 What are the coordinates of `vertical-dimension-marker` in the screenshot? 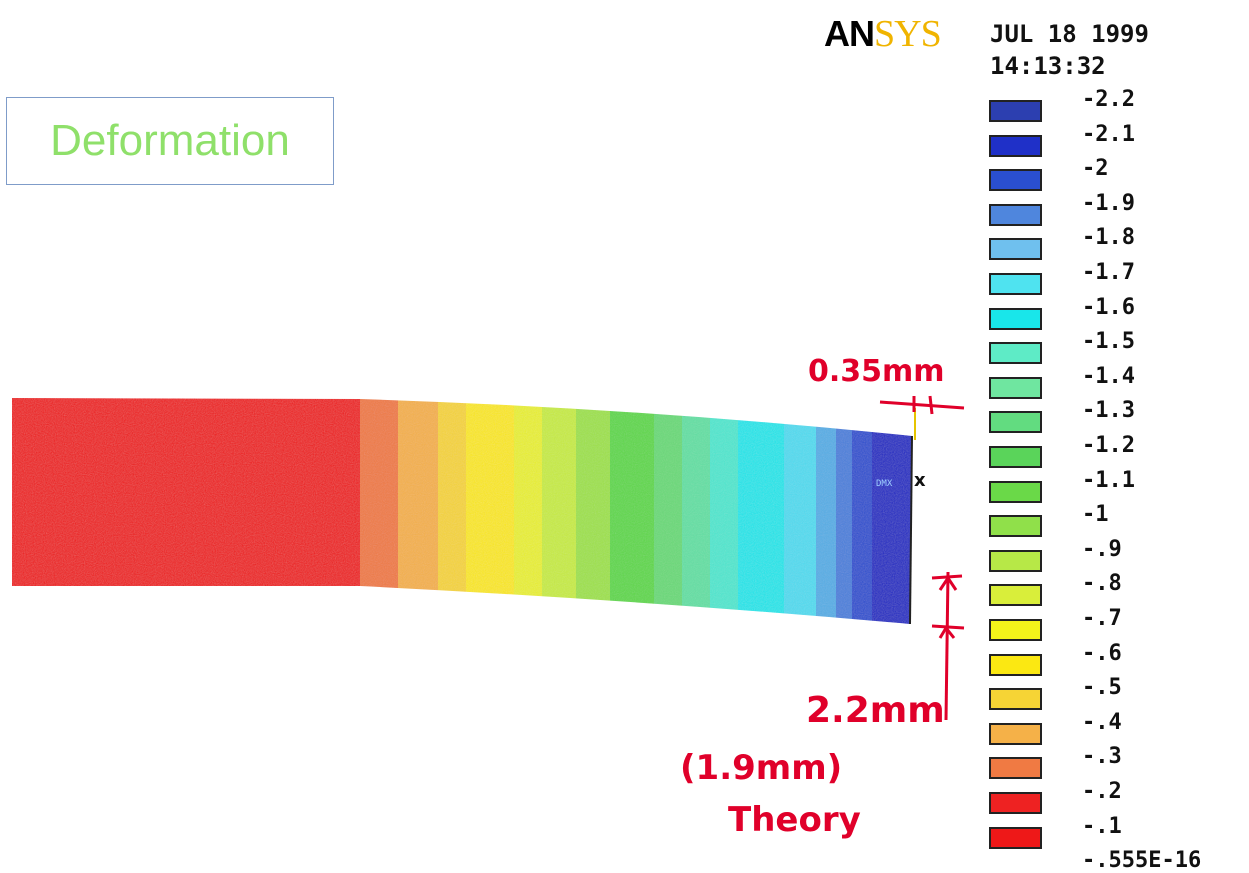 It's located at (948, 646).